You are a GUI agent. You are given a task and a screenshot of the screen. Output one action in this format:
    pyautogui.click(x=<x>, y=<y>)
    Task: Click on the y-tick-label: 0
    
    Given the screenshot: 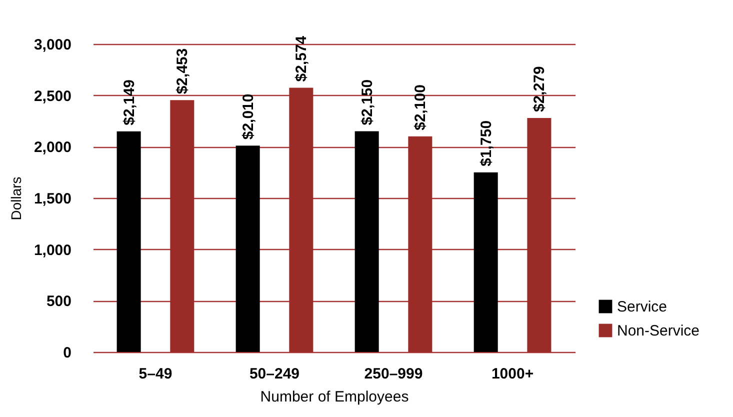 What is the action you would take?
    pyautogui.click(x=67, y=353)
    